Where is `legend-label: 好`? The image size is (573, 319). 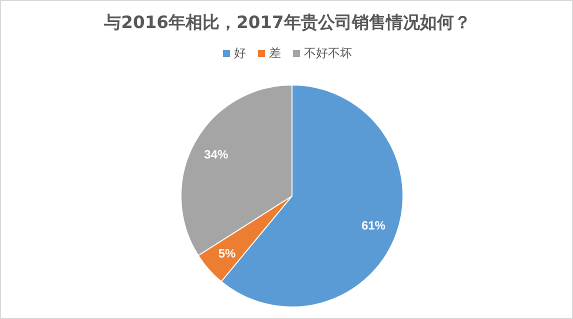
legend-label: 好 is located at coordinates (240, 53).